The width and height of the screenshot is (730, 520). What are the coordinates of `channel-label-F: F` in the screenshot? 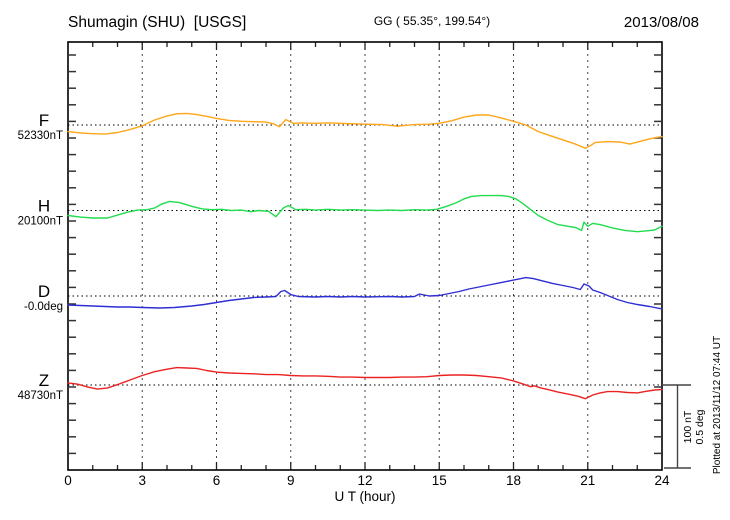 It's located at (44, 120).